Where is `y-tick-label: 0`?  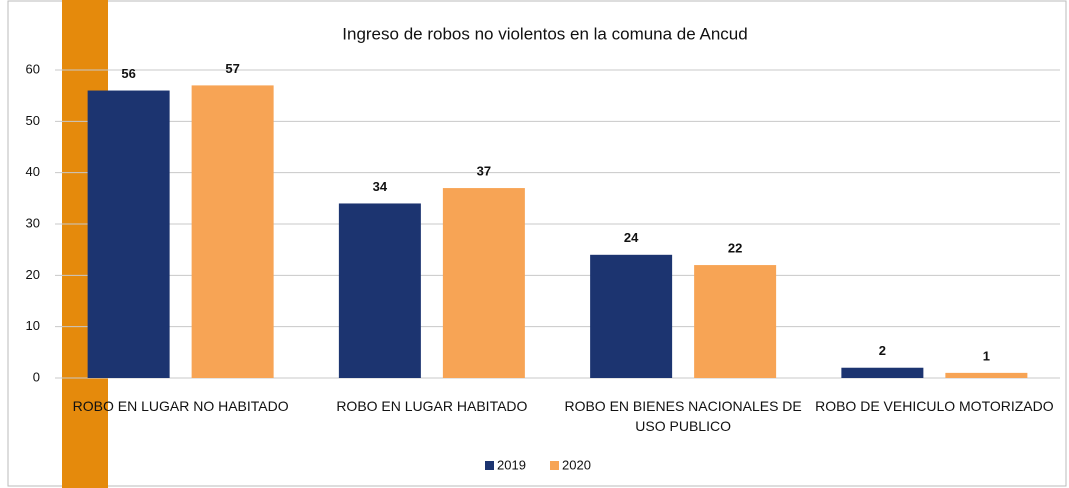 y-tick-label: 0 is located at coordinates (36, 376).